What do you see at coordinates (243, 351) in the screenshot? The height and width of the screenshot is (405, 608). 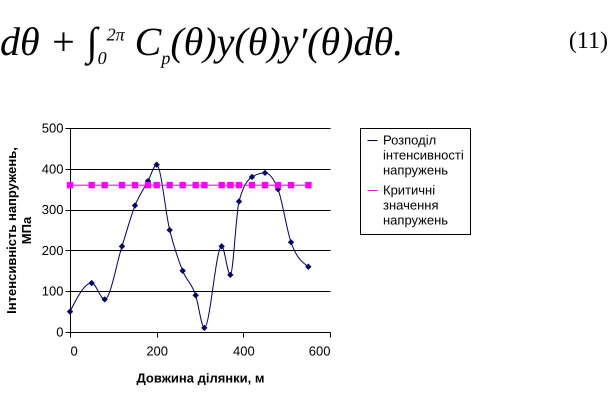 I see `x-tick-label: 400` at bounding box center [243, 351].